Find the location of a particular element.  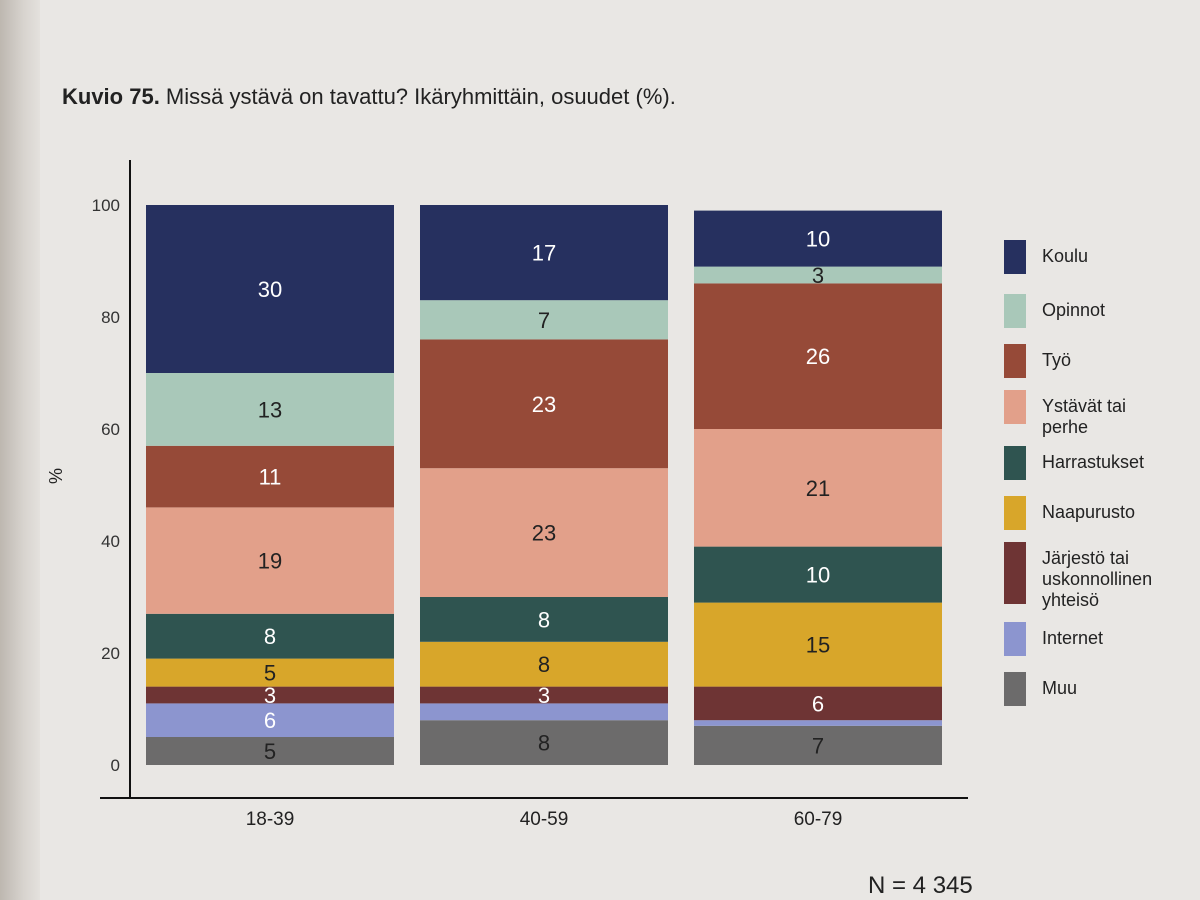

legend-item-harrastukset: Harrastukset is located at coordinates (1074, 463).